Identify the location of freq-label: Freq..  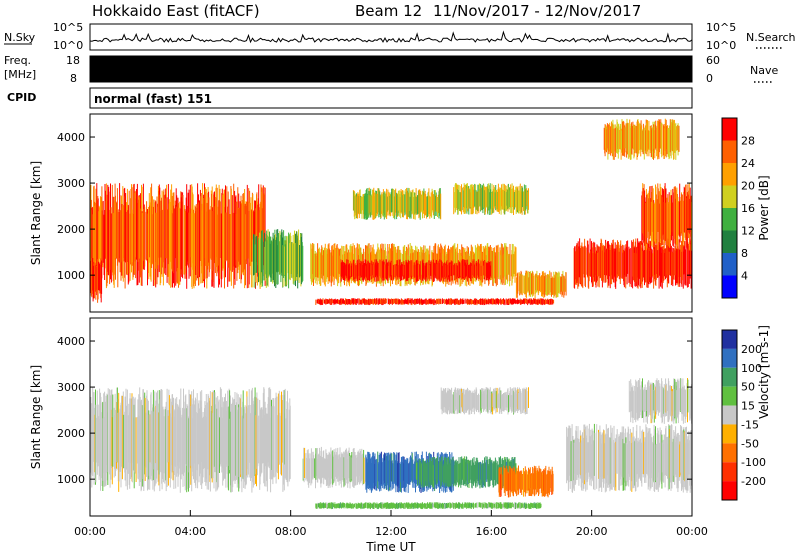
(17, 60).